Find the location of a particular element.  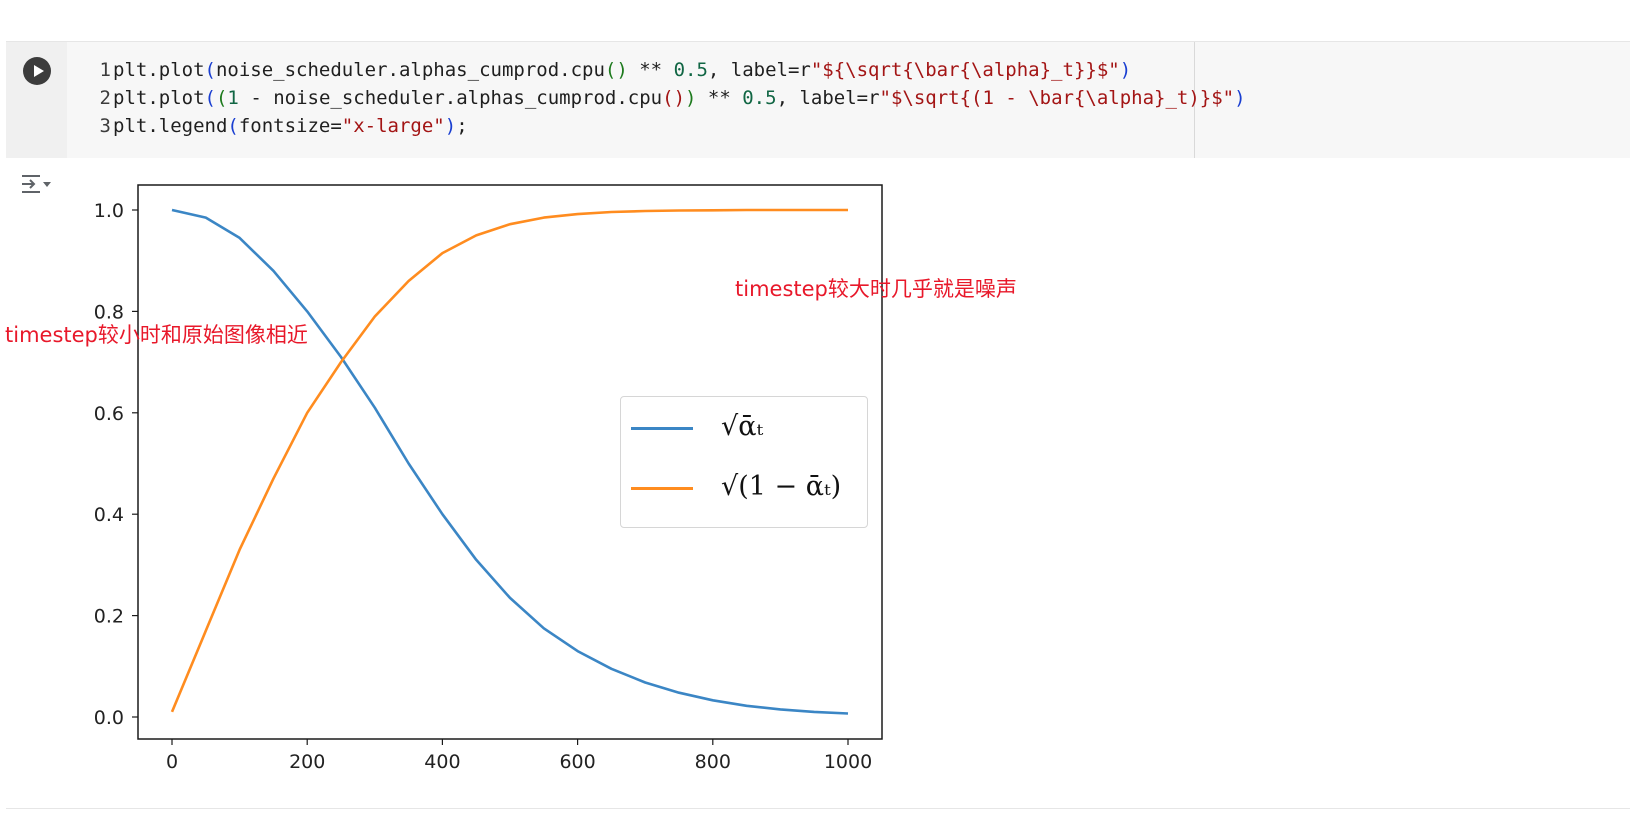

y-tick-label: 0.2 is located at coordinates (109, 617).